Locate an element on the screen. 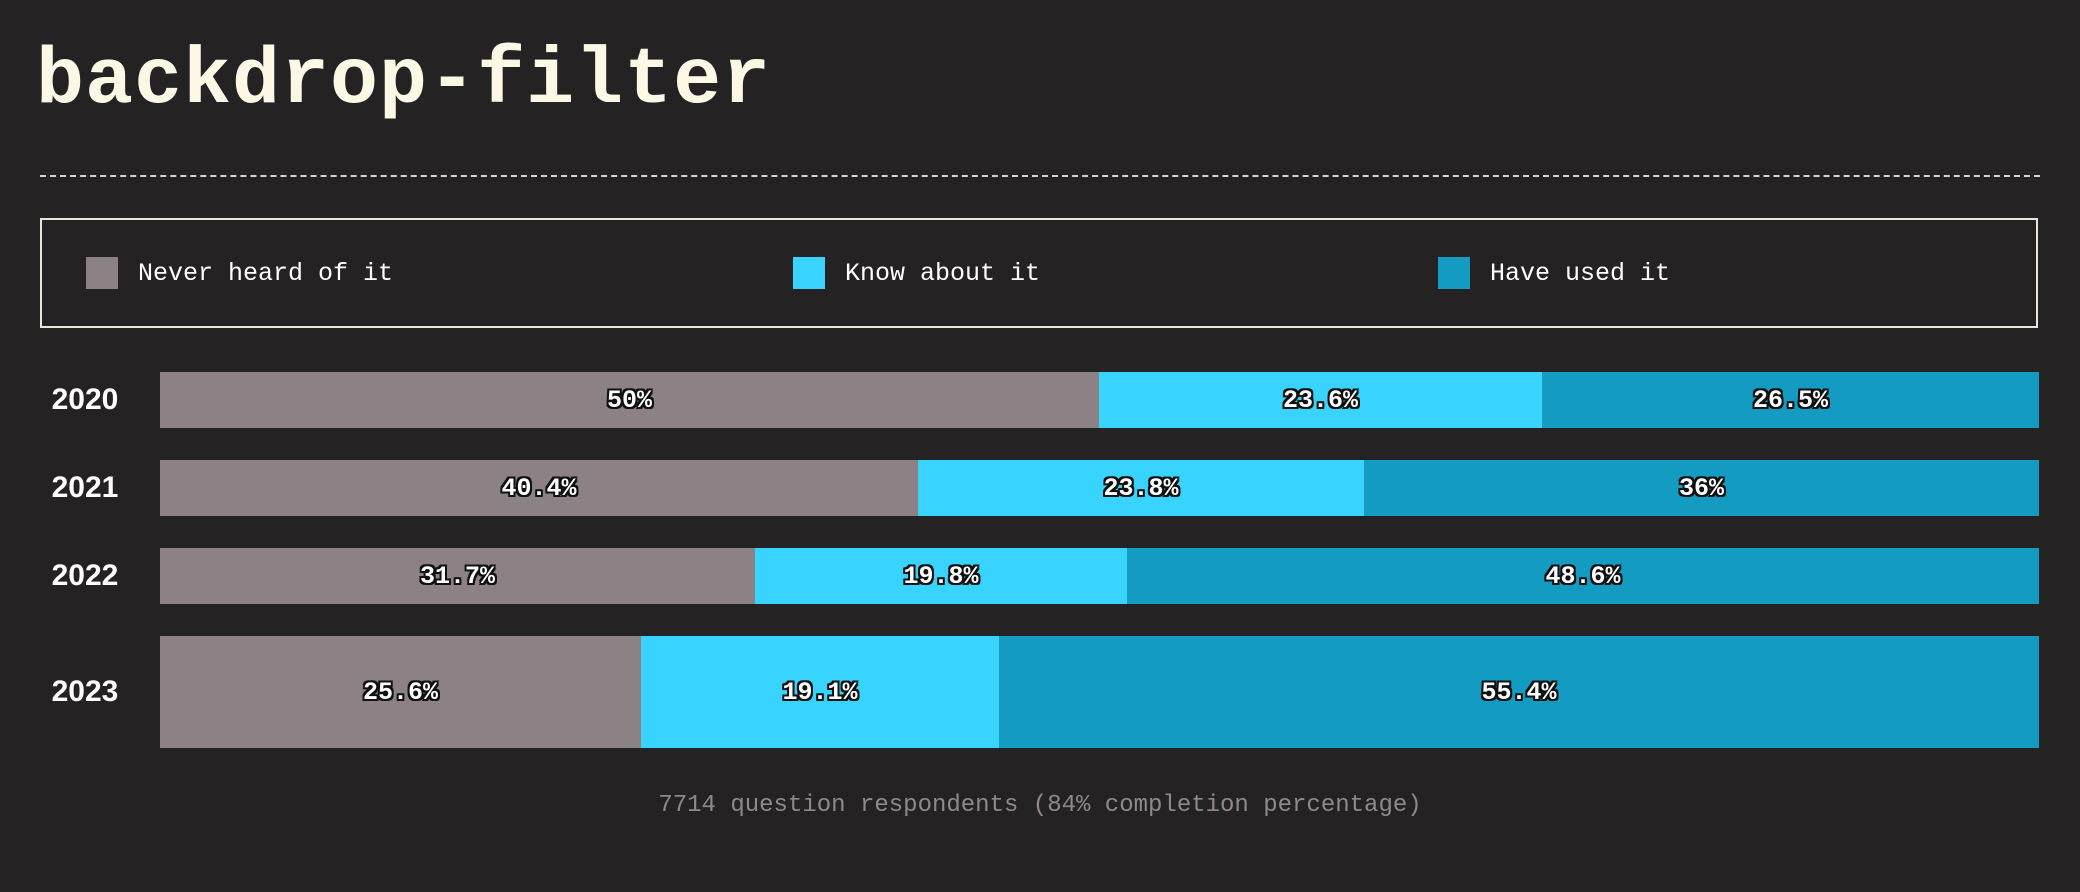 The height and width of the screenshot is (892, 2080). data-label-2020-have-used-it: 26.5% is located at coordinates (1790, 400).